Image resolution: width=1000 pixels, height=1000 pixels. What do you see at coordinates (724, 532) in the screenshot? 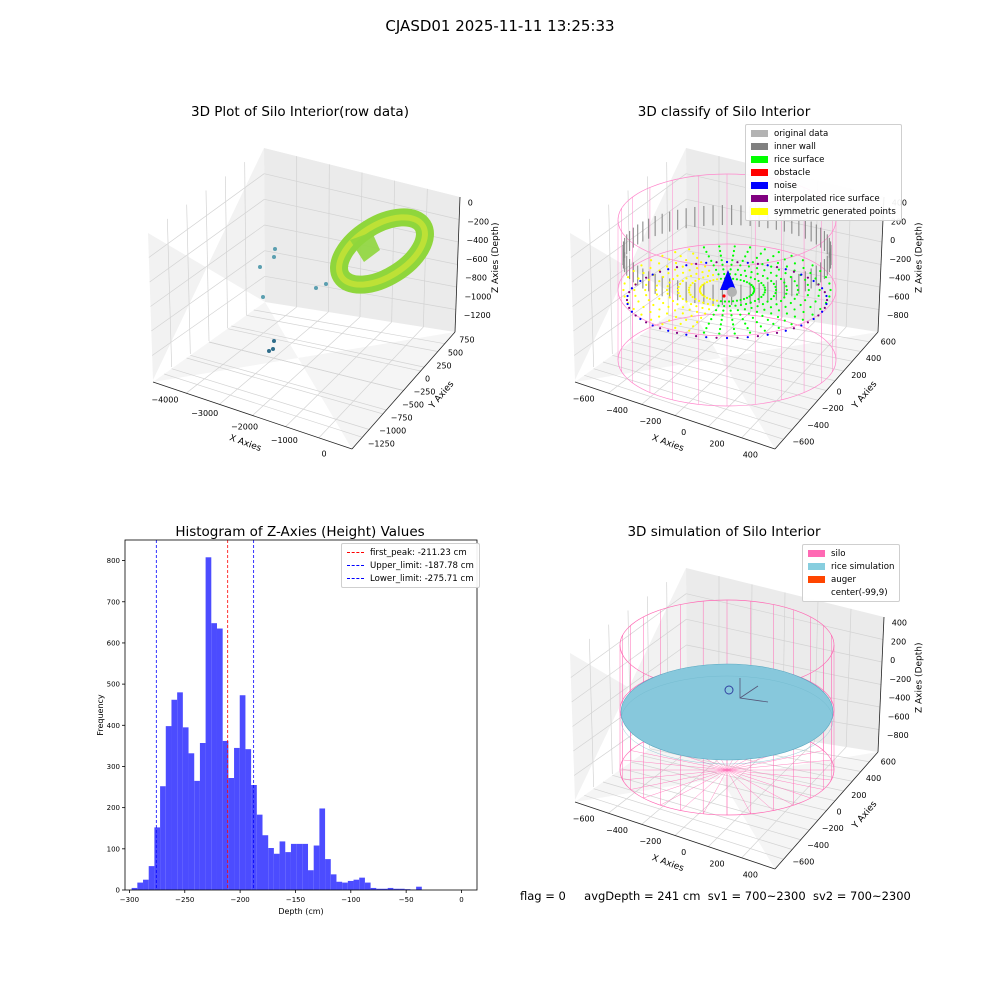
I see `panel4-title: 3D simulation of Silo Interior` at bounding box center [724, 532].